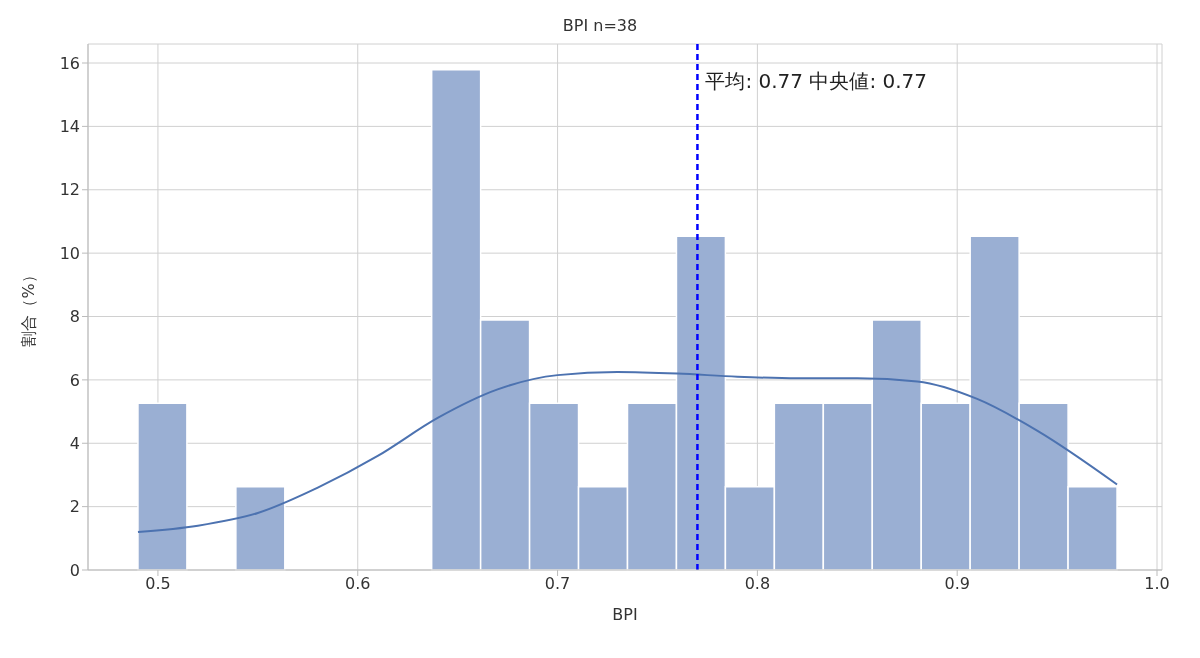 The image size is (1200, 658). What do you see at coordinates (69, 127) in the screenshot?
I see `y-tick-label: 14` at bounding box center [69, 127].